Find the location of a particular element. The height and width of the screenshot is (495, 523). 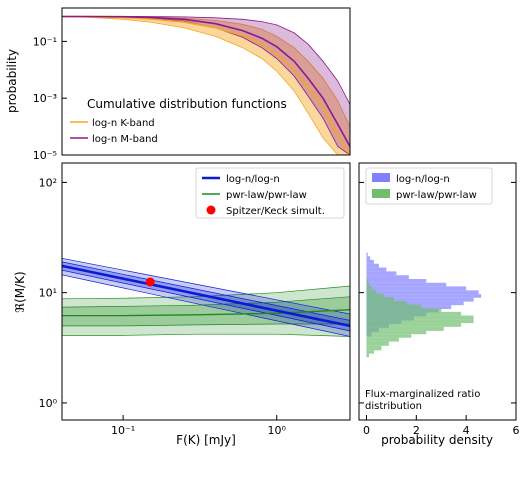

hist-bars is located at coordinates (424, 305).